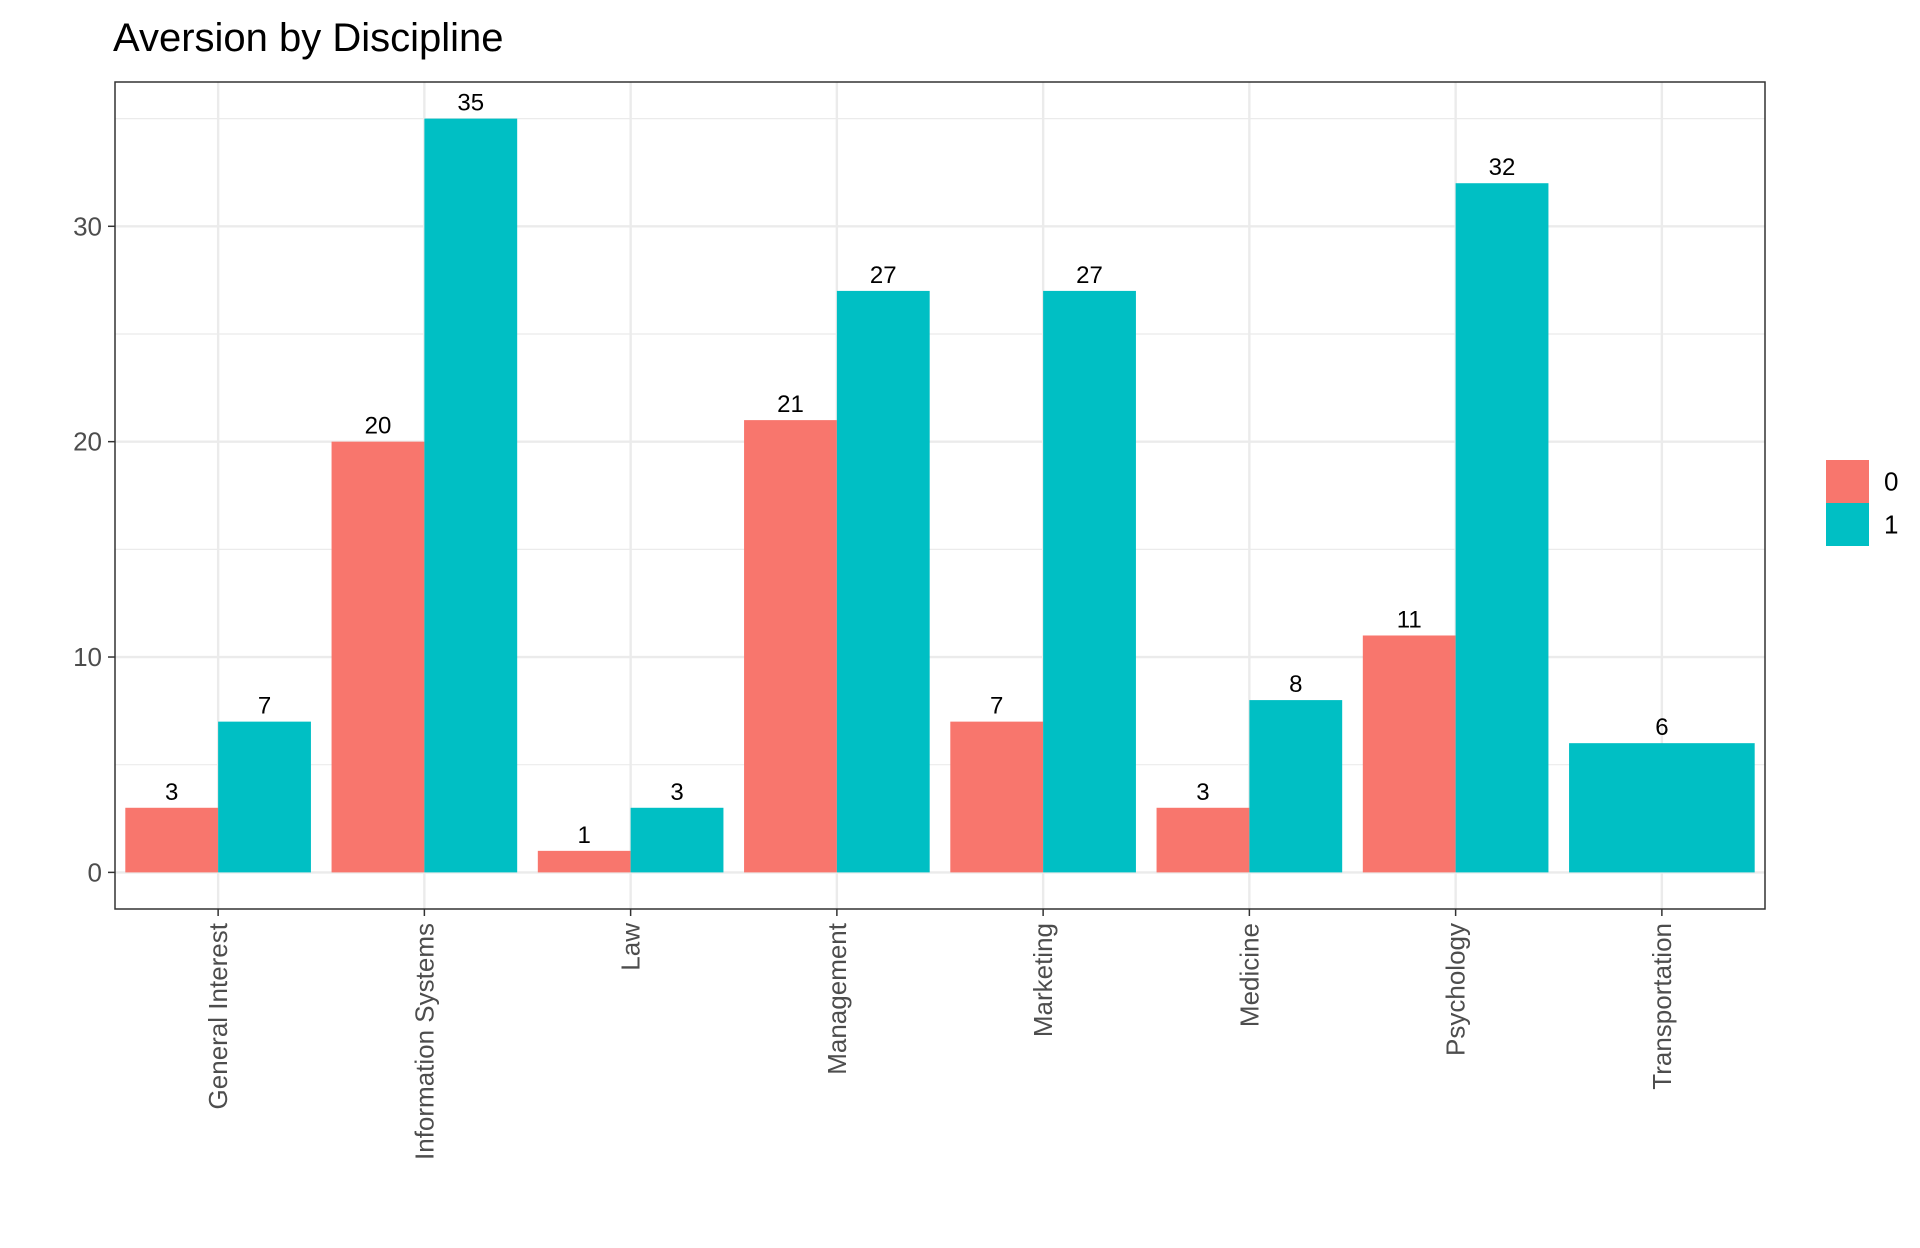  Describe the element at coordinates (790, 404) in the screenshot. I see `data-label: 21` at that location.